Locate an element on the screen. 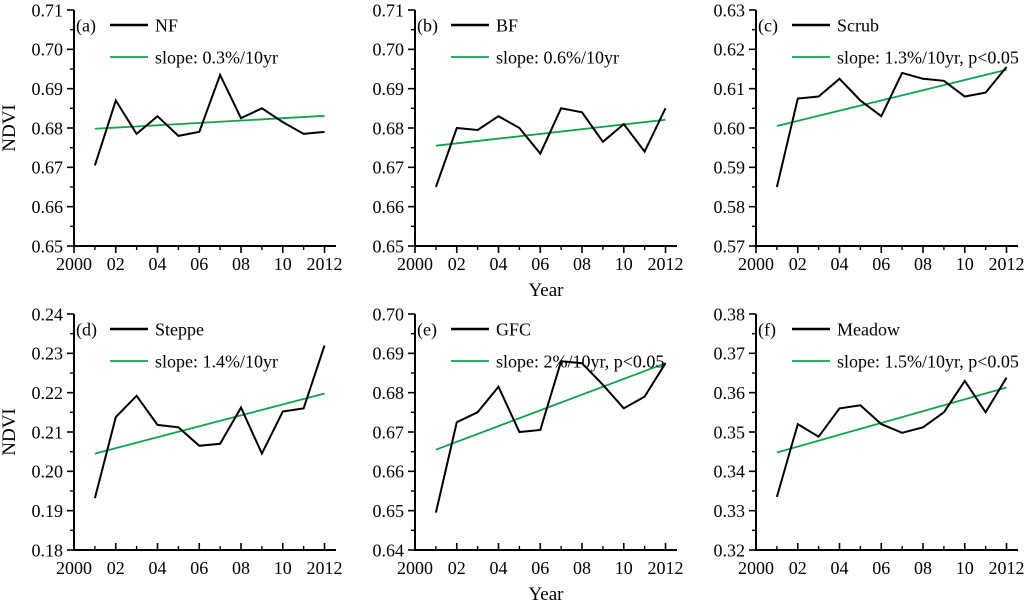 This screenshot has height=609, width=1024. y-tick-label: 0.35 is located at coordinates (730, 432).